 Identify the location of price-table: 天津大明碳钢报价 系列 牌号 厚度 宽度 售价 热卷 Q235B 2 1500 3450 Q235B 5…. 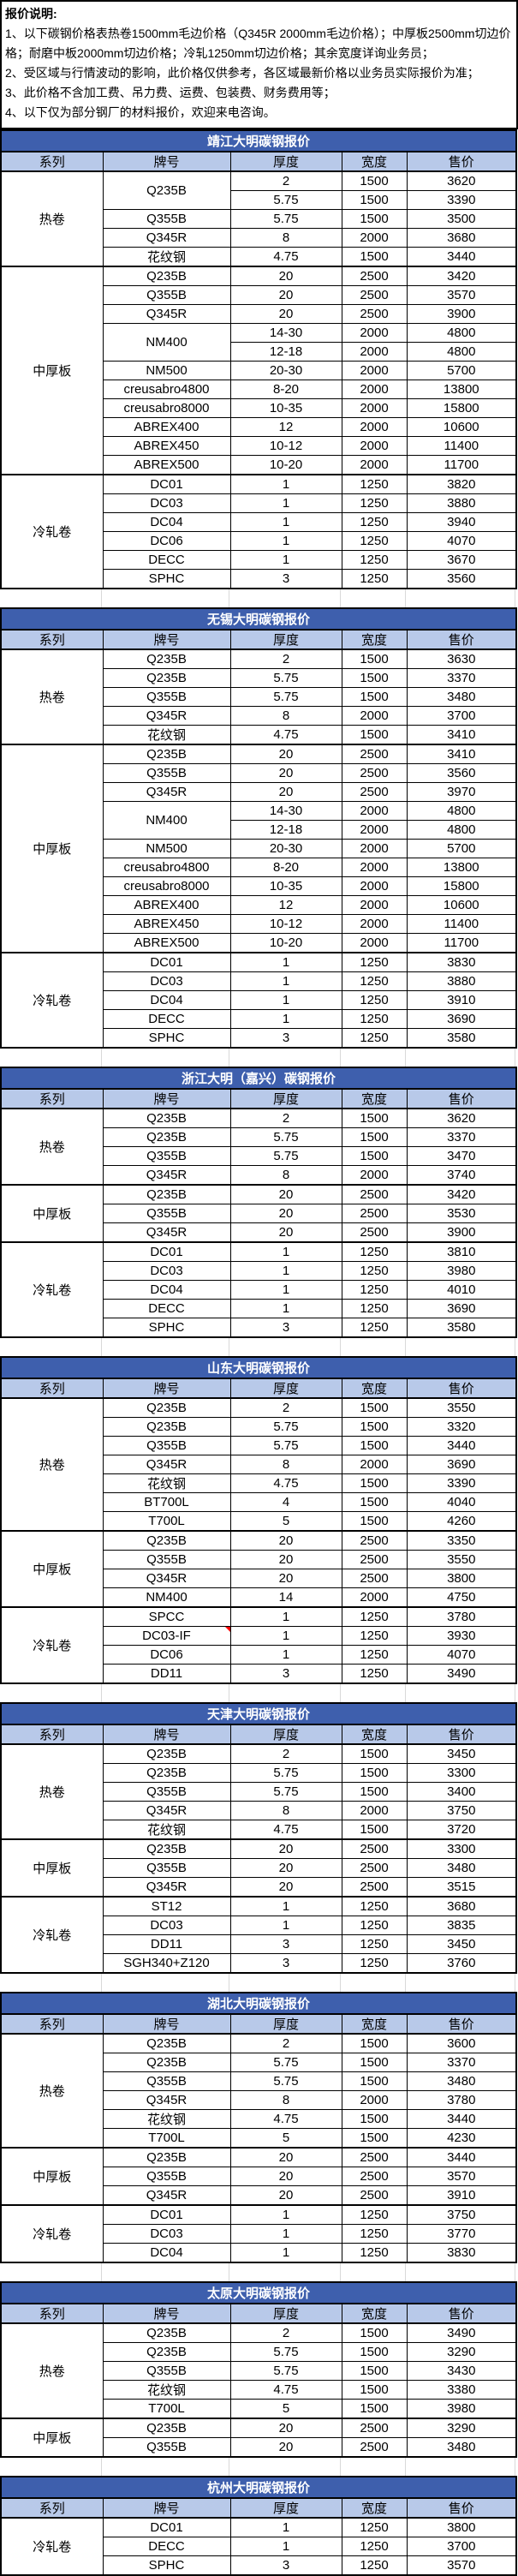
(259, 1838).